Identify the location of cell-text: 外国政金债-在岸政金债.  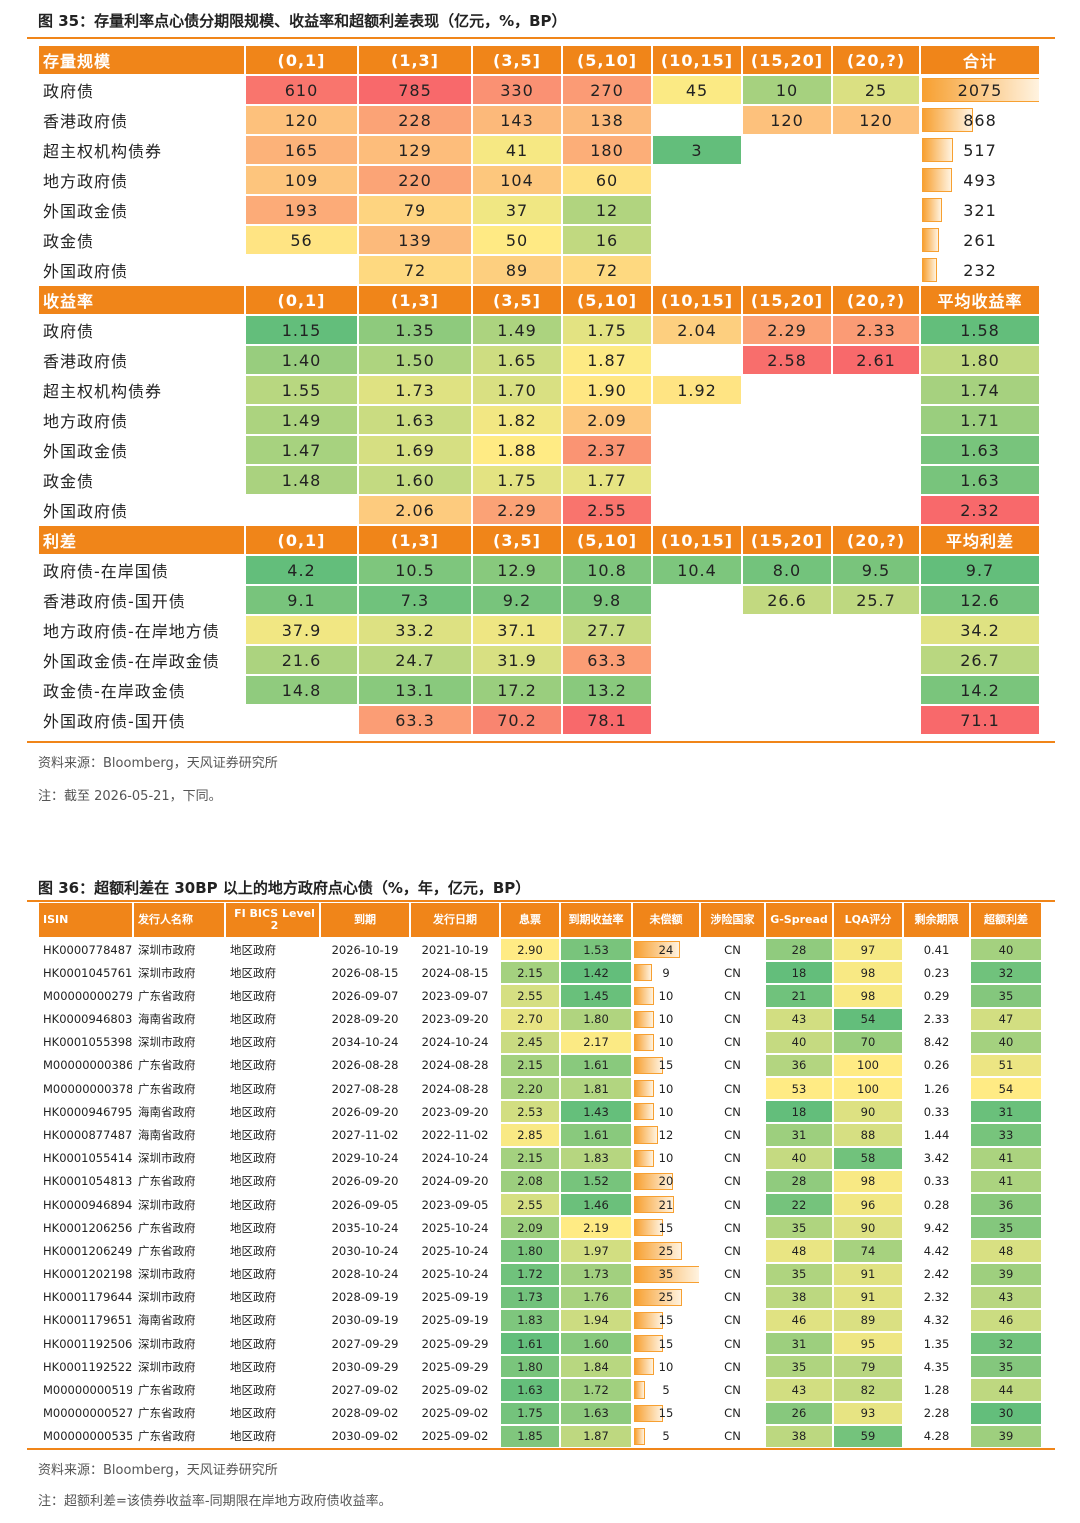
(131, 661).